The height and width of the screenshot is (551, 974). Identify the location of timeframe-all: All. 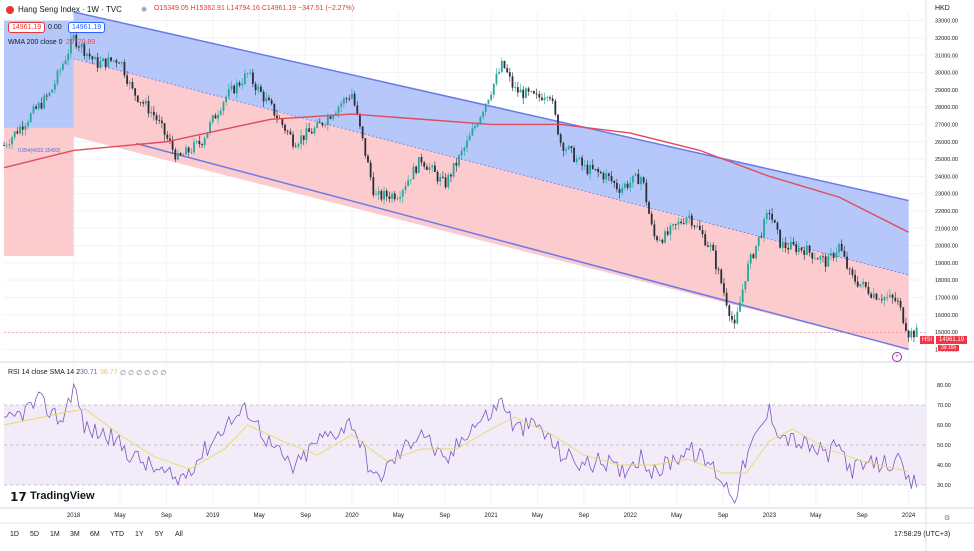
(179, 534).